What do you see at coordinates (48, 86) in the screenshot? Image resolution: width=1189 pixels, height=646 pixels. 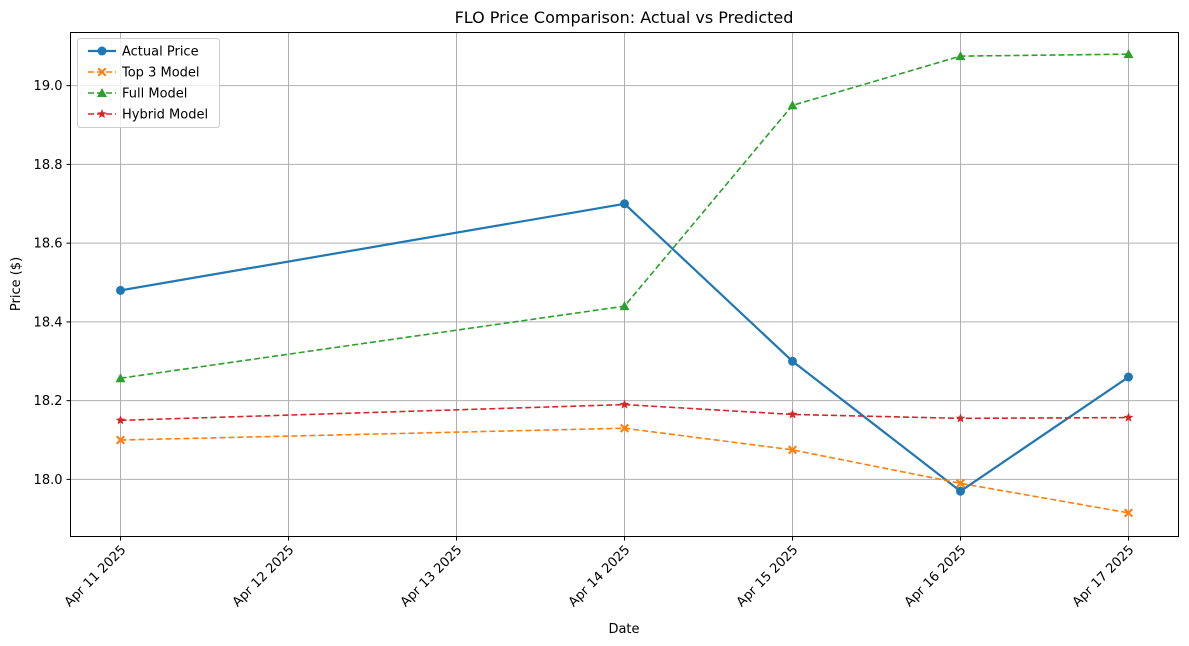 I see `y-tick-label: 19.0` at bounding box center [48, 86].